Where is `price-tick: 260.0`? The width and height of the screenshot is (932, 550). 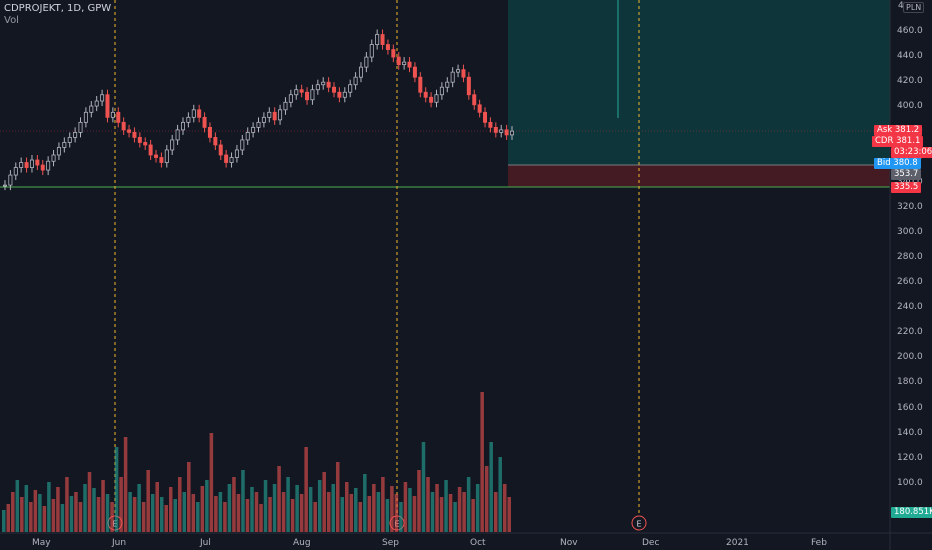 price-tick: 260.0 is located at coordinates (910, 282).